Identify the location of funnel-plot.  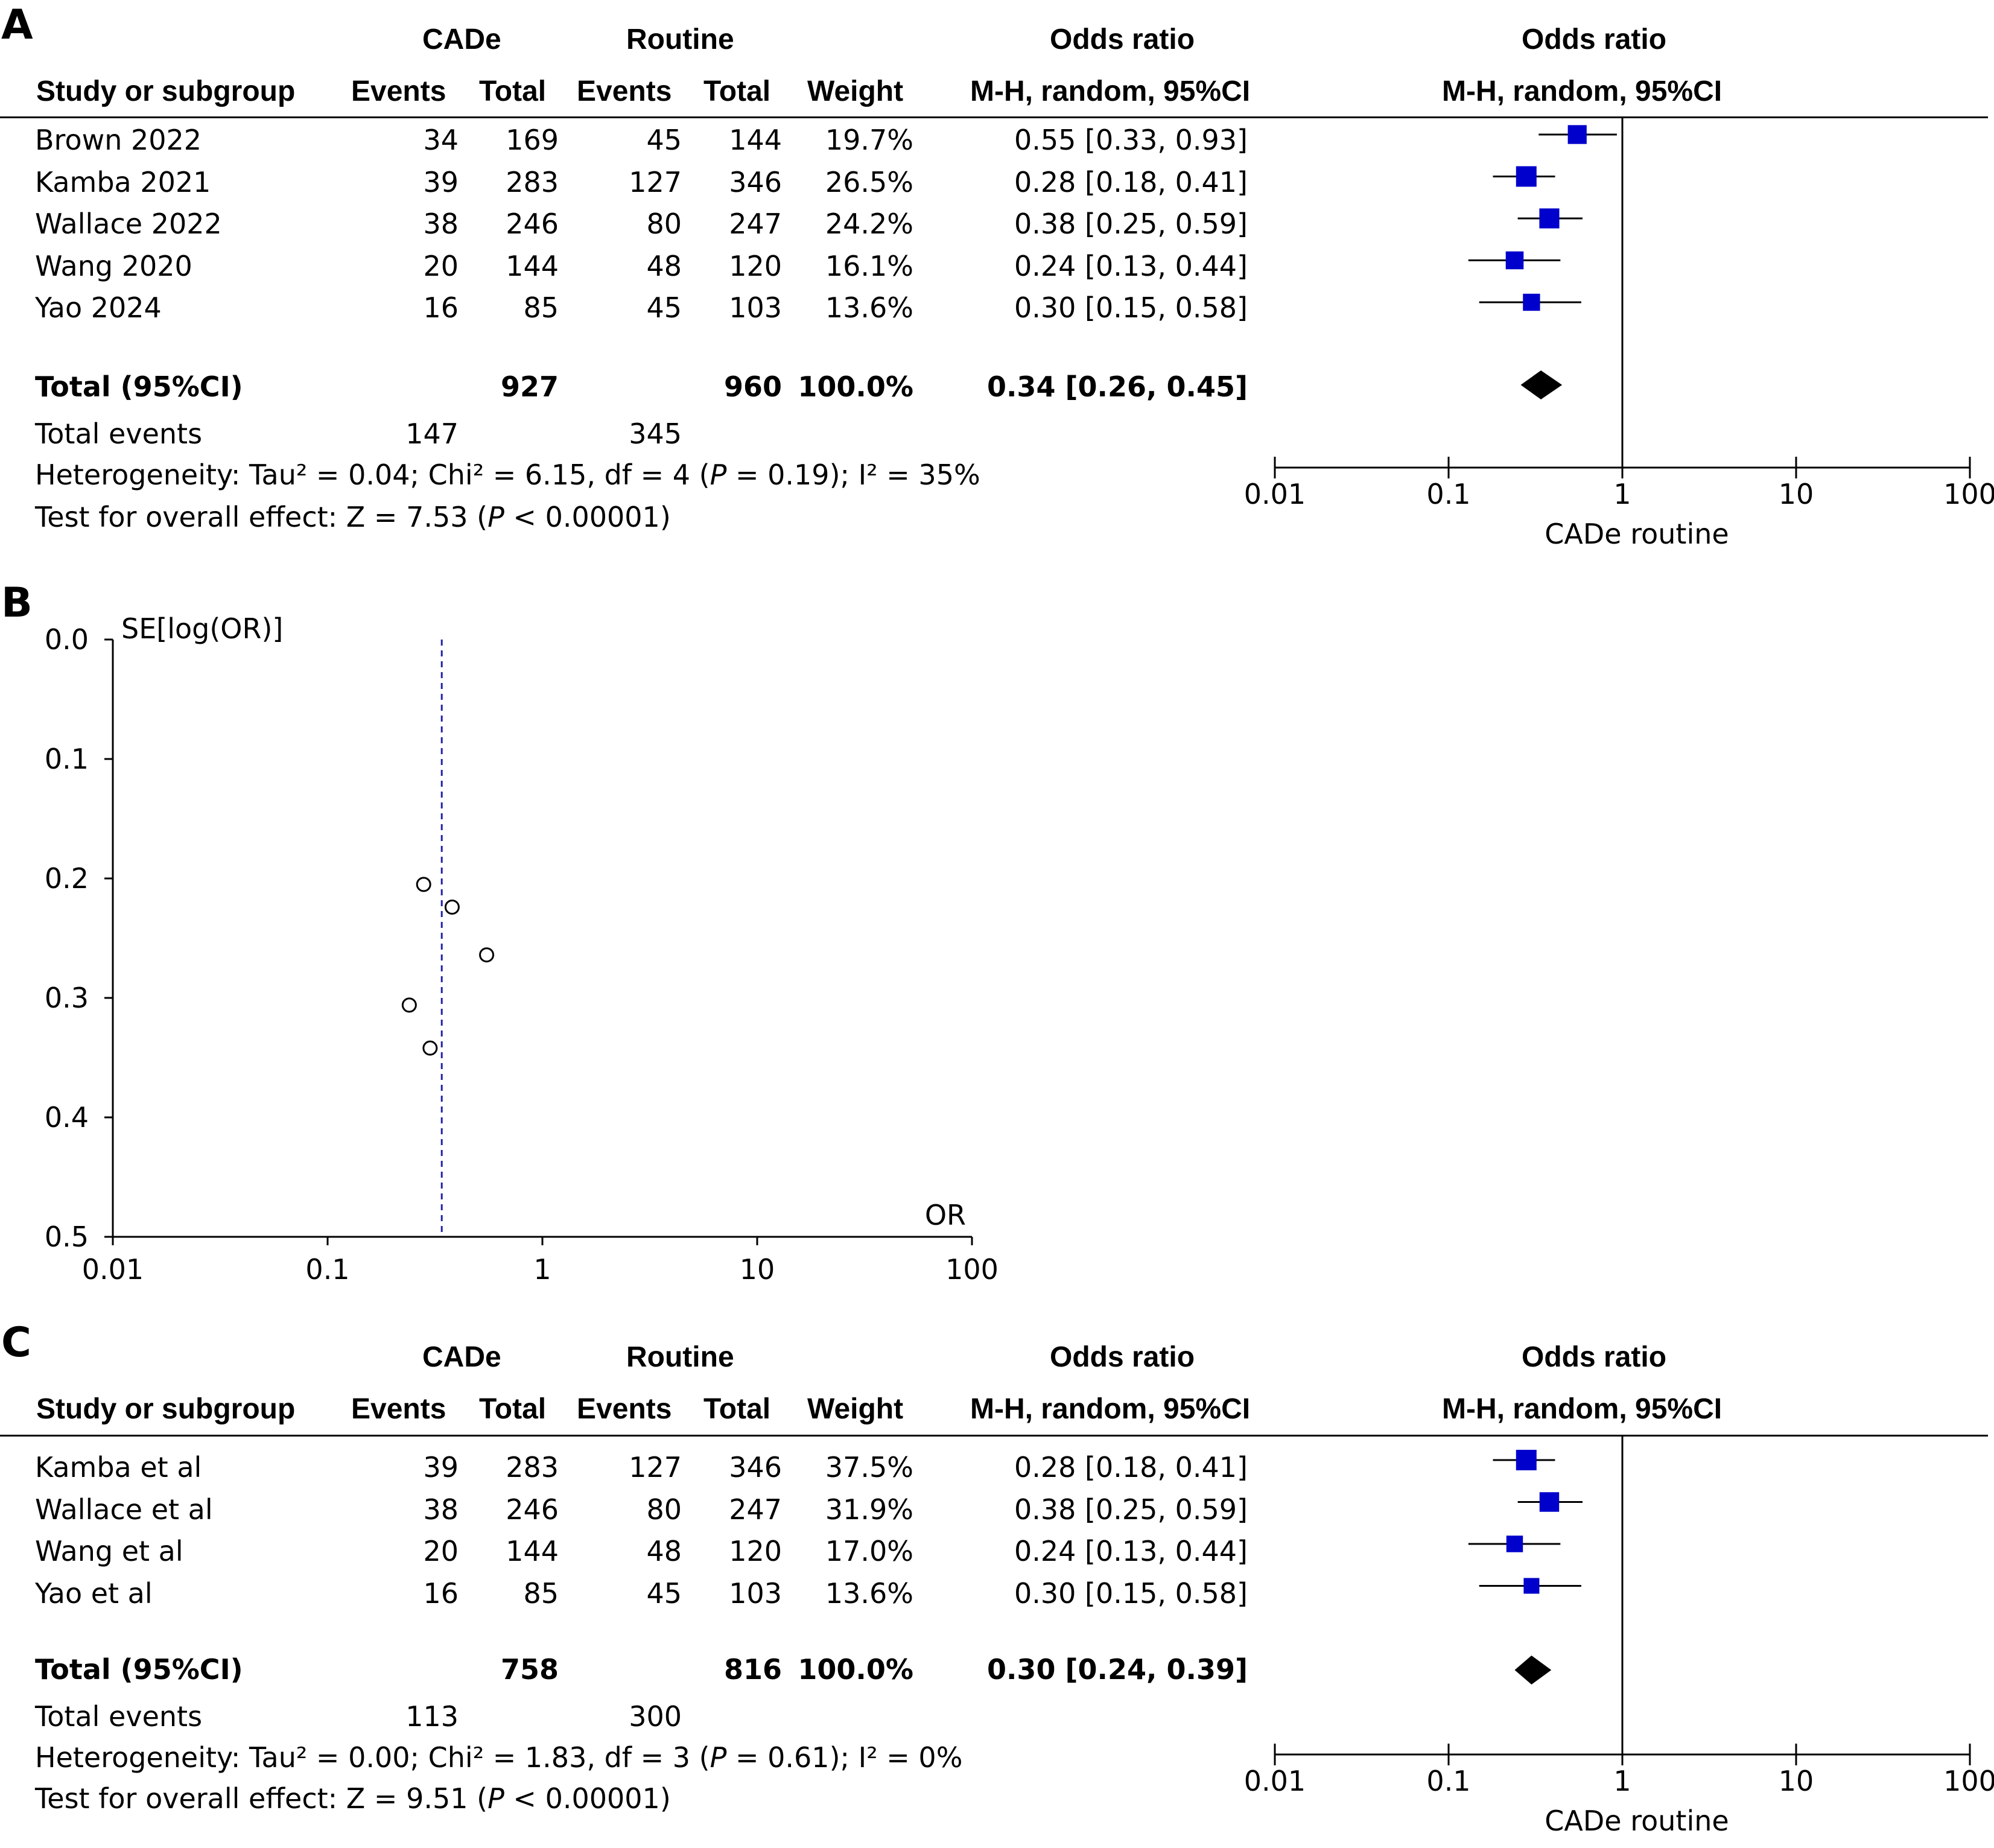
(538, 942).